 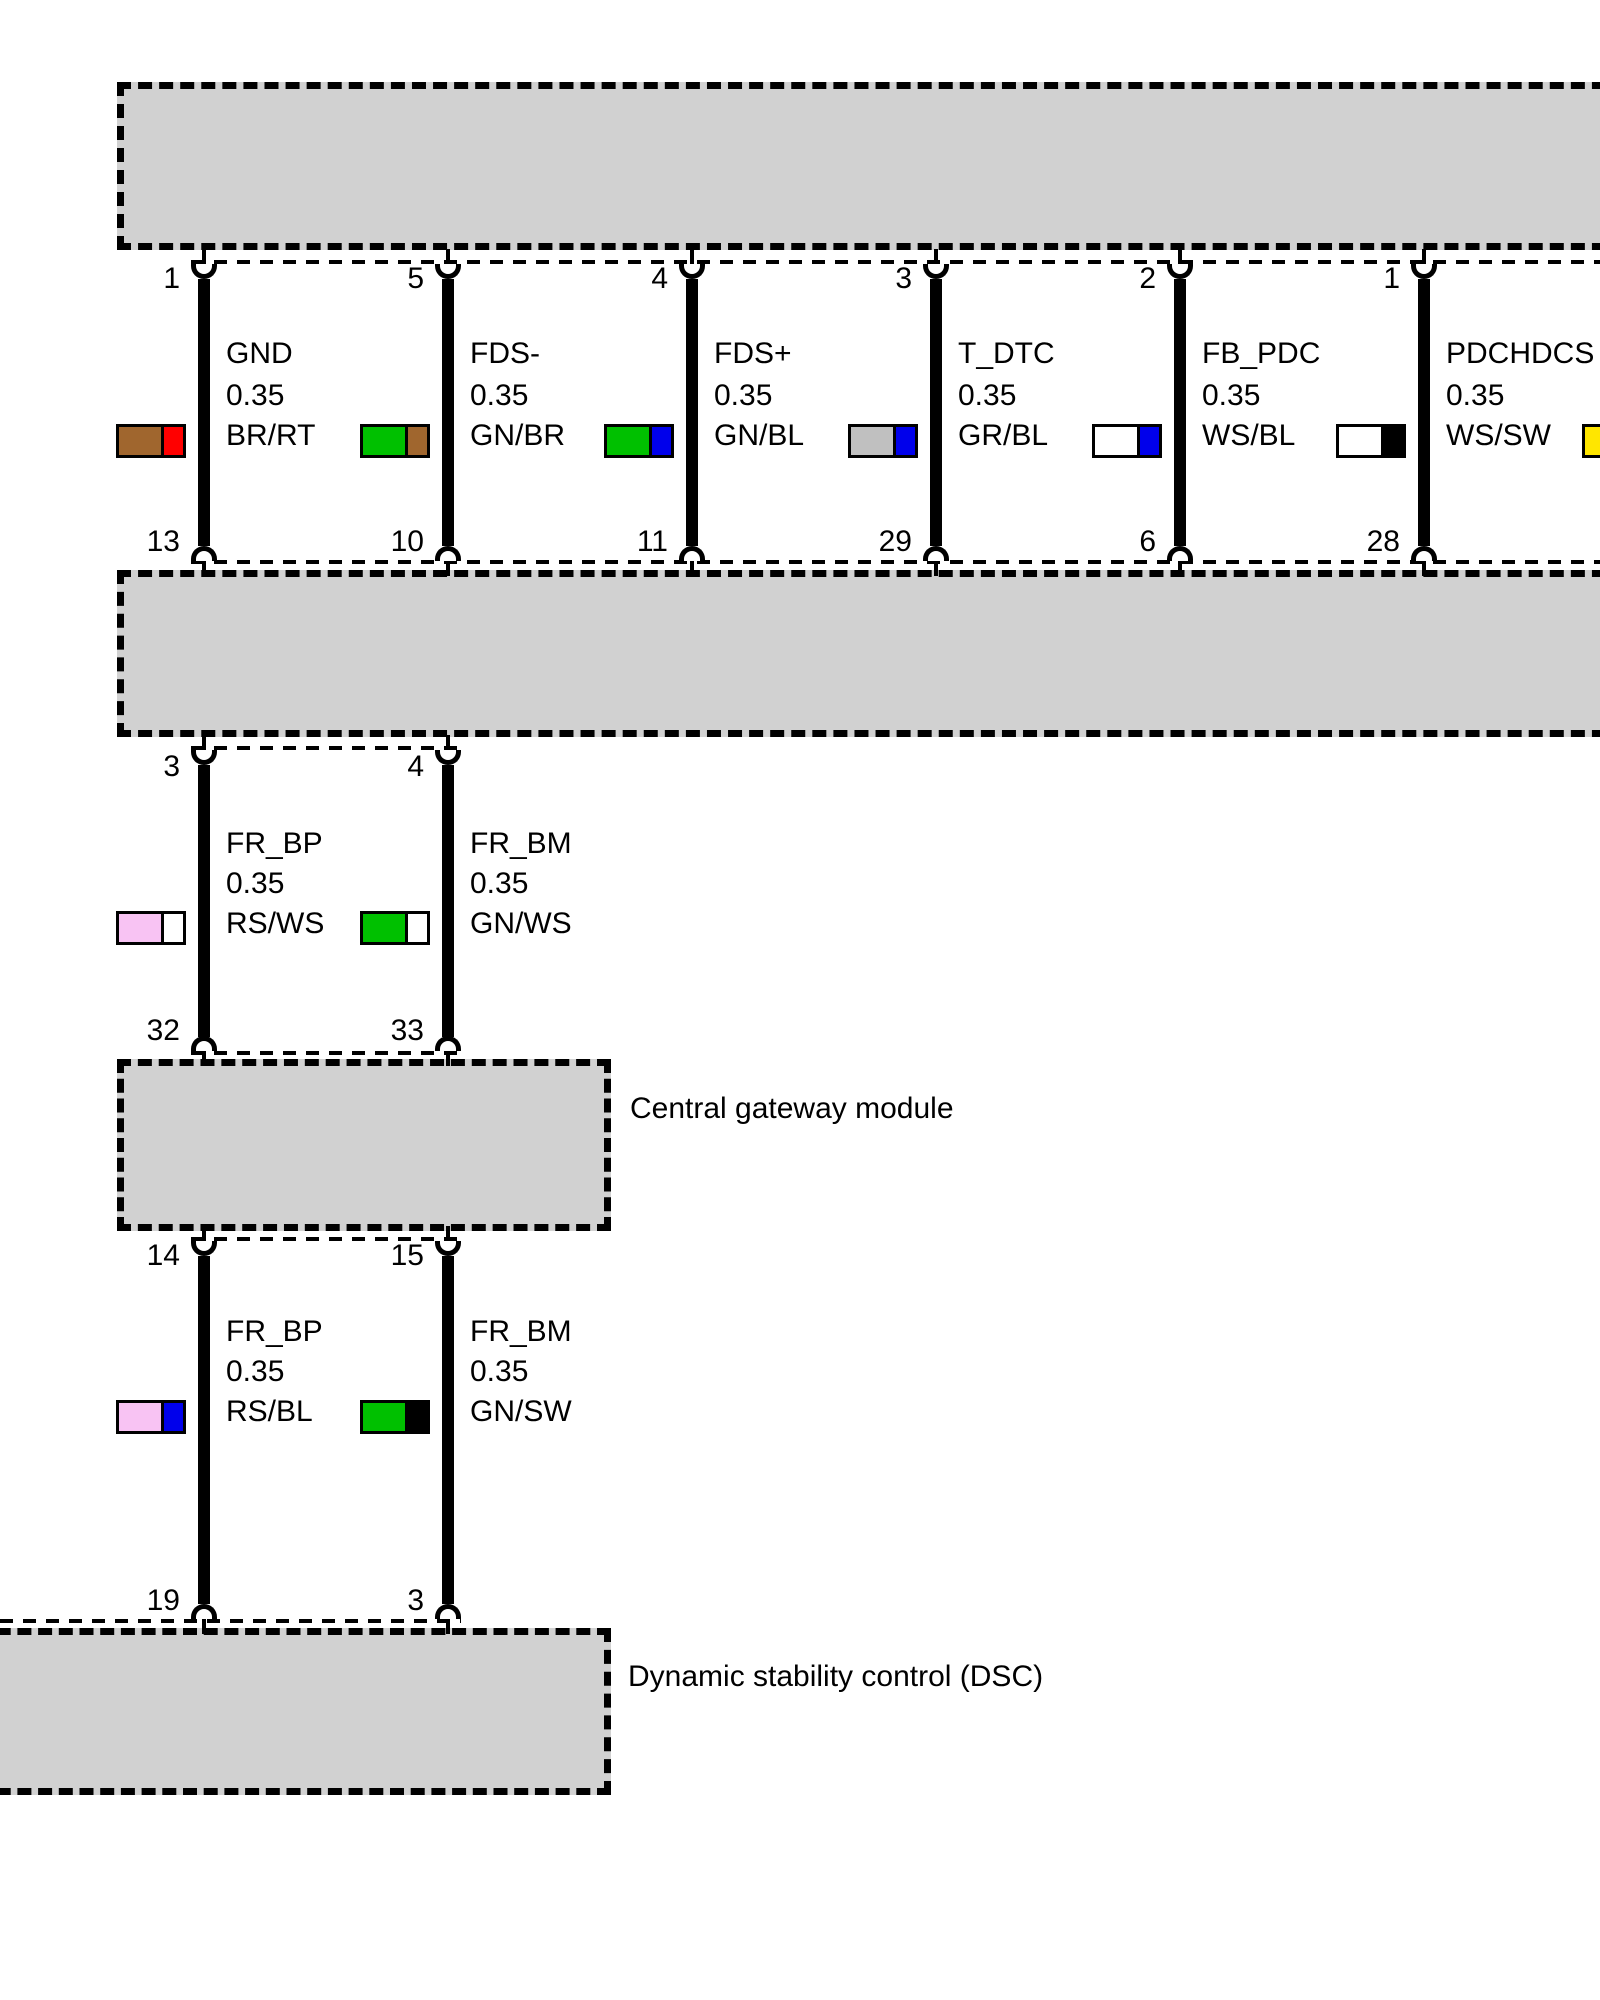 What do you see at coordinates (505, 353) in the screenshot?
I see `signal-label: FDS-` at bounding box center [505, 353].